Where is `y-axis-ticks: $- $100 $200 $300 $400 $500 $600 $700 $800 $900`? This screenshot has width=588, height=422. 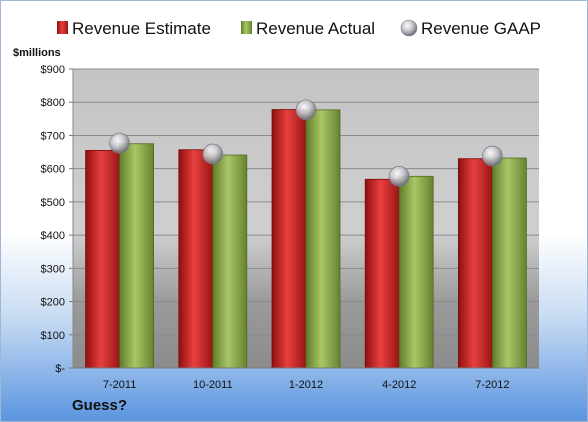 y-axis-ticks: $- $100 $200 $300 $400 $500 $600 $700 $800 $900 is located at coordinates (53, 219).